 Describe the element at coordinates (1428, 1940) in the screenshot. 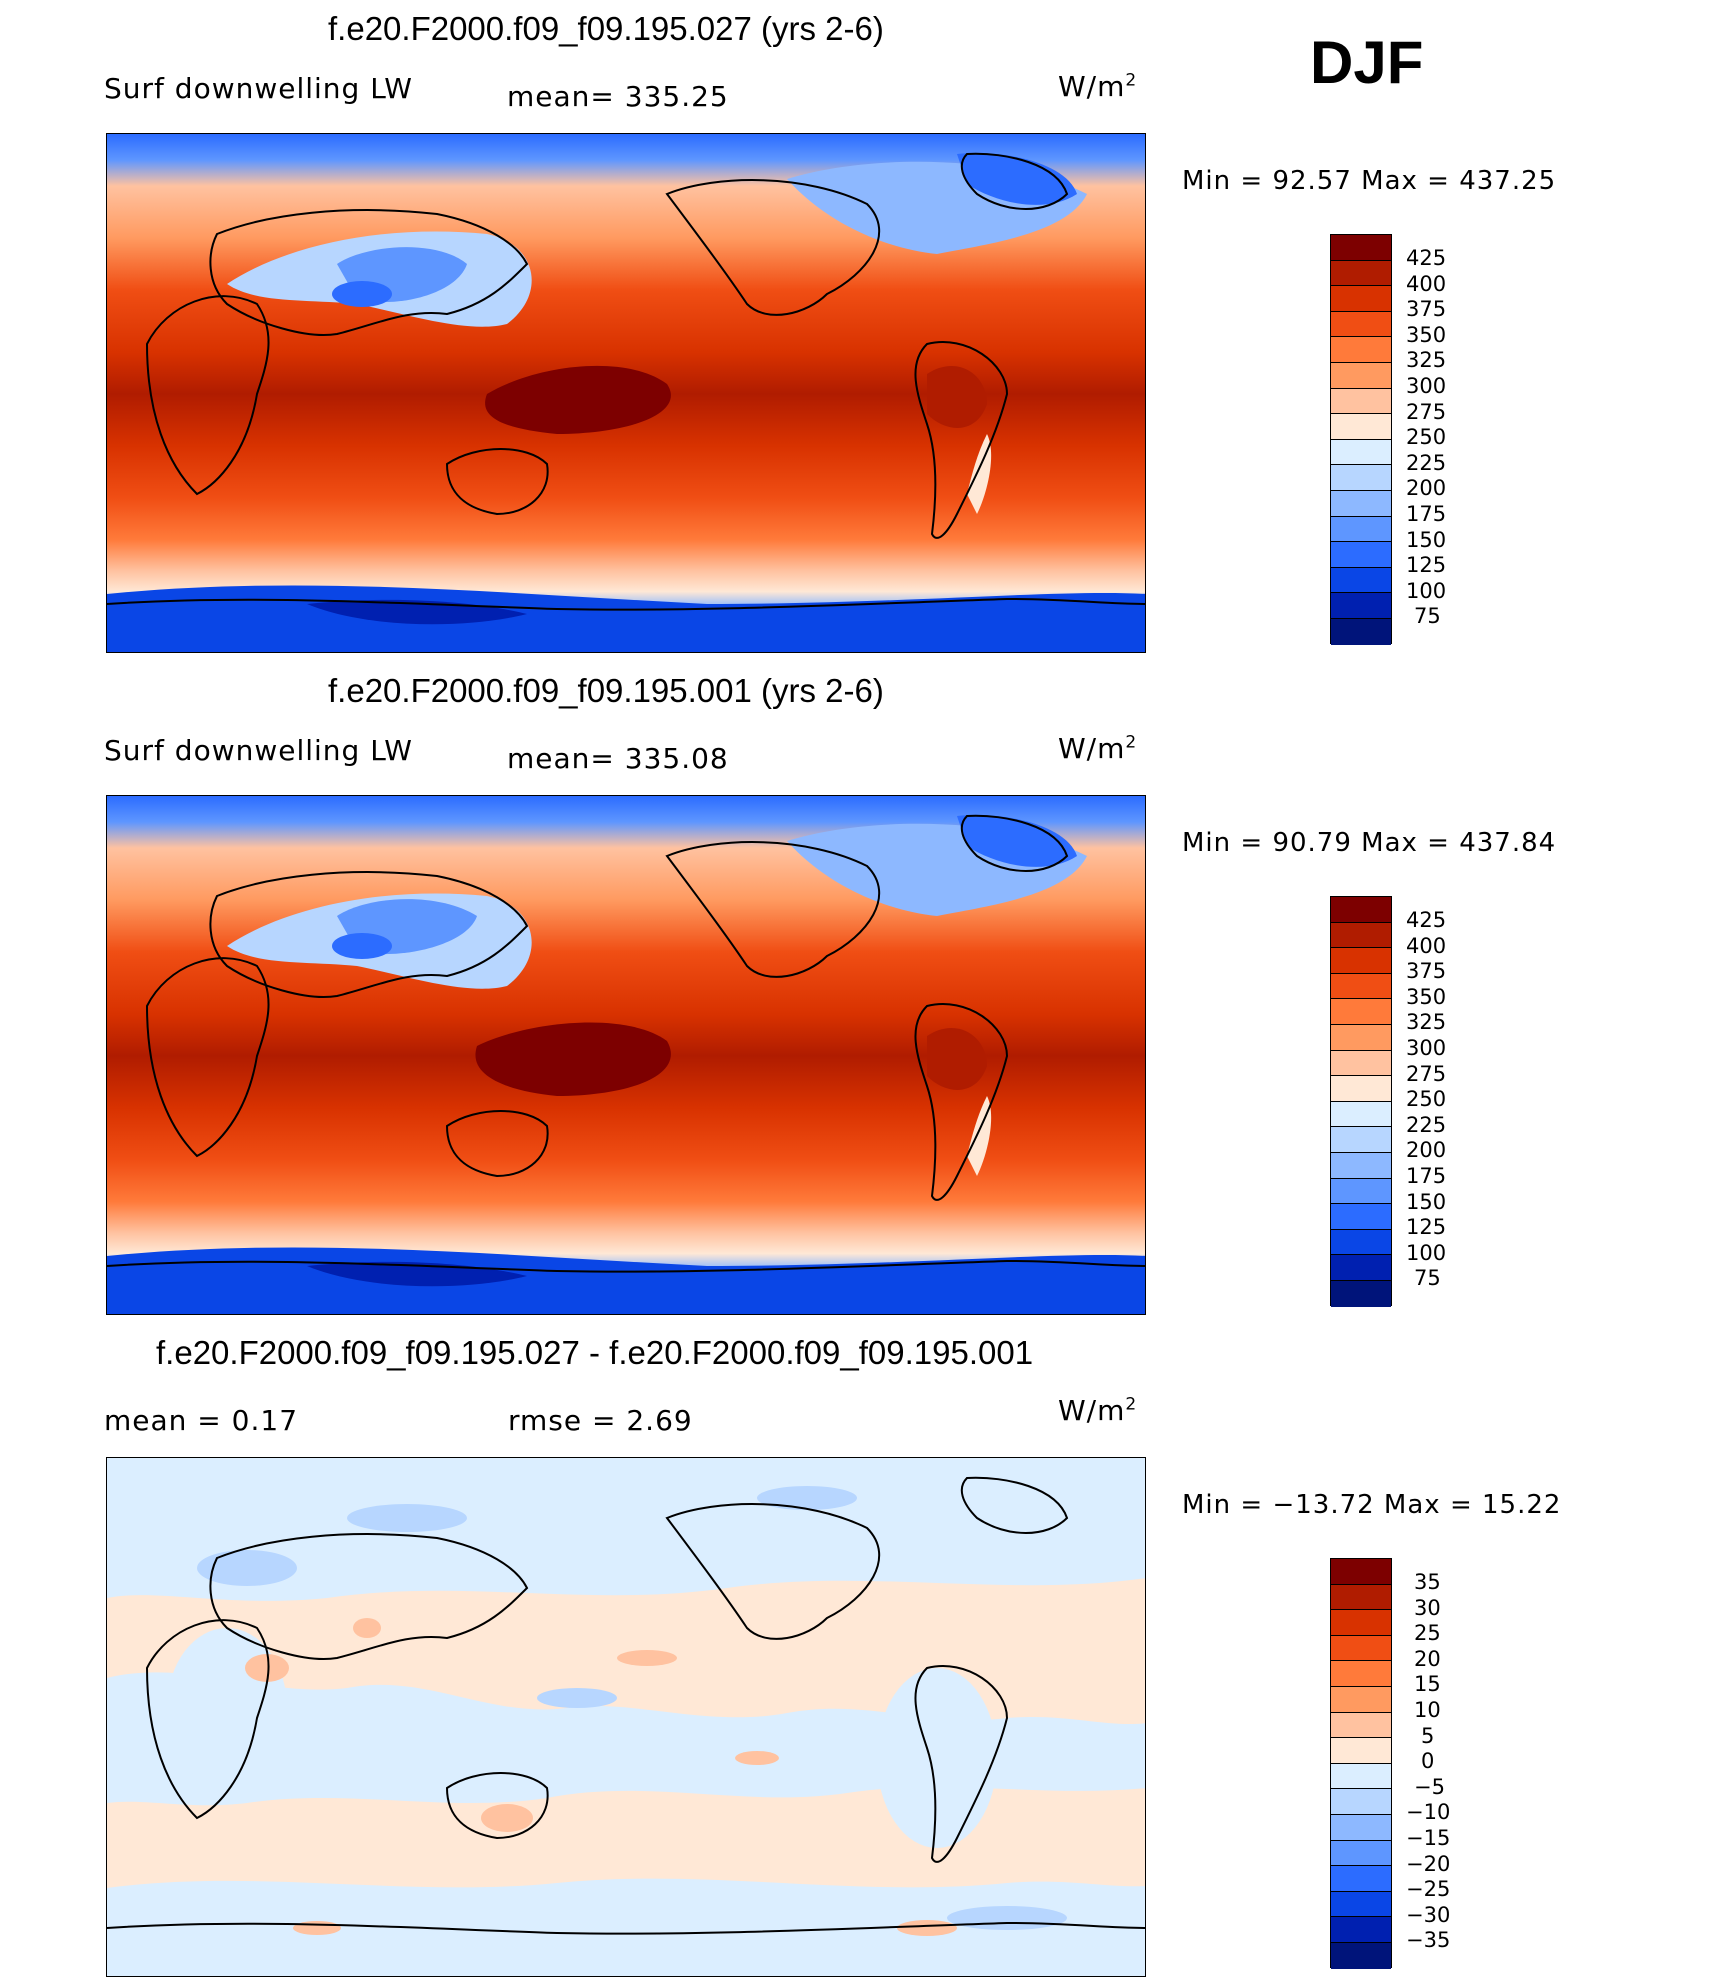

I see `colorbar-tick: −35` at that location.